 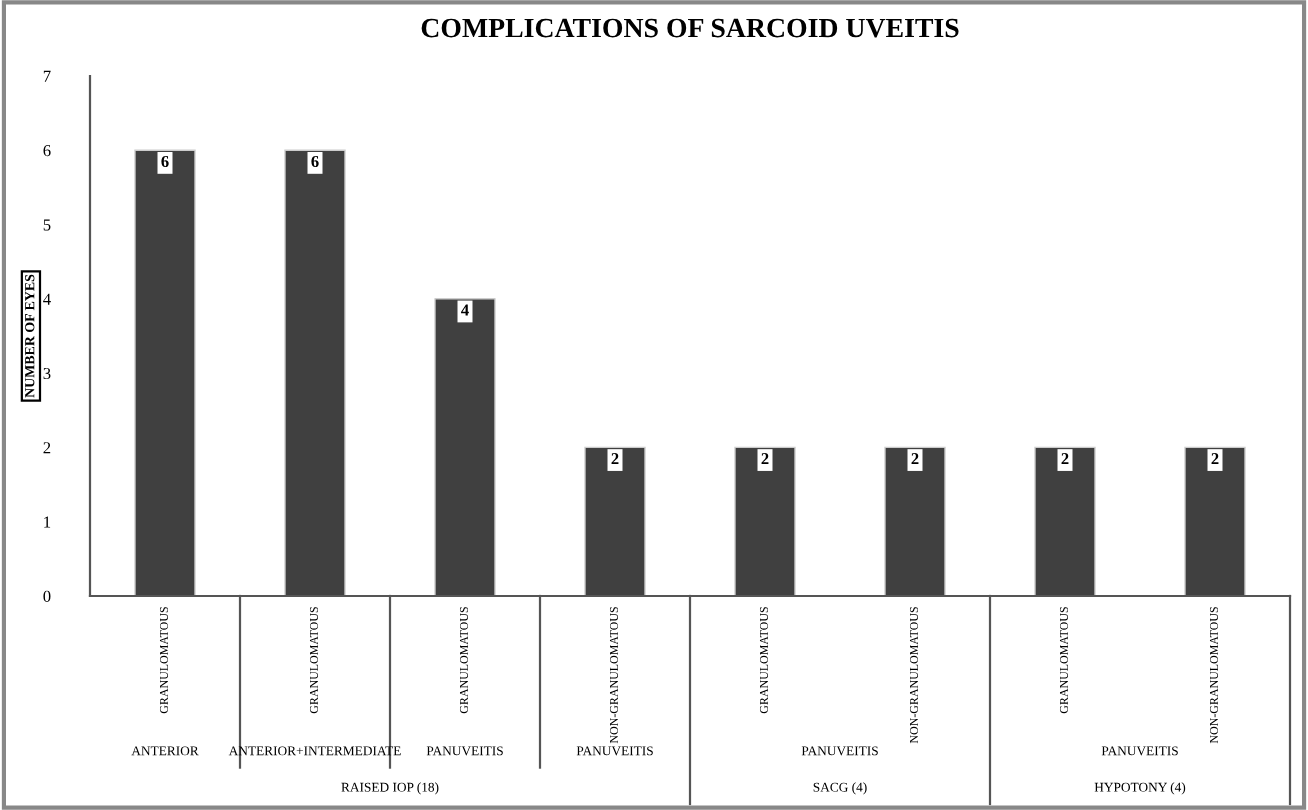 What do you see at coordinates (47, 299) in the screenshot?
I see `y-tick-label: 4` at bounding box center [47, 299].